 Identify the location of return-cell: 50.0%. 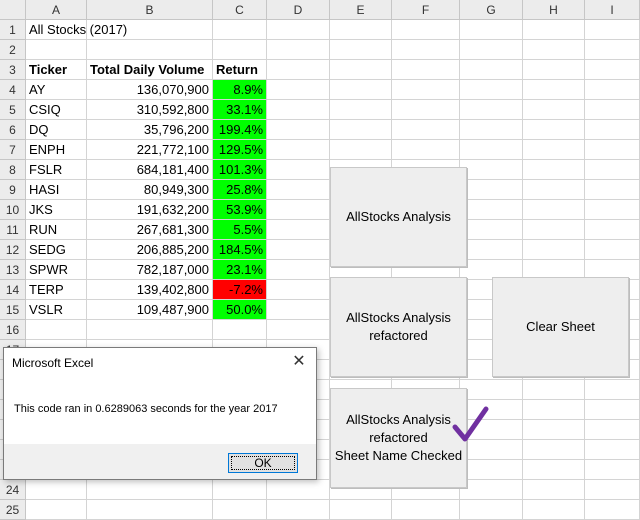
(240, 310).